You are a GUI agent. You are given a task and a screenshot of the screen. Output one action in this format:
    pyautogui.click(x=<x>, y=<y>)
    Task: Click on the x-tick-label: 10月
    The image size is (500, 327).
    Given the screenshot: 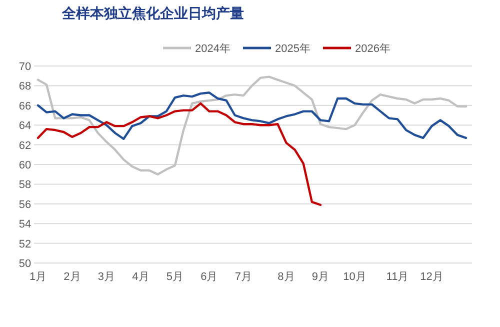 What is the action you would take?
    pyautogui.click(x=354, y=277)
    